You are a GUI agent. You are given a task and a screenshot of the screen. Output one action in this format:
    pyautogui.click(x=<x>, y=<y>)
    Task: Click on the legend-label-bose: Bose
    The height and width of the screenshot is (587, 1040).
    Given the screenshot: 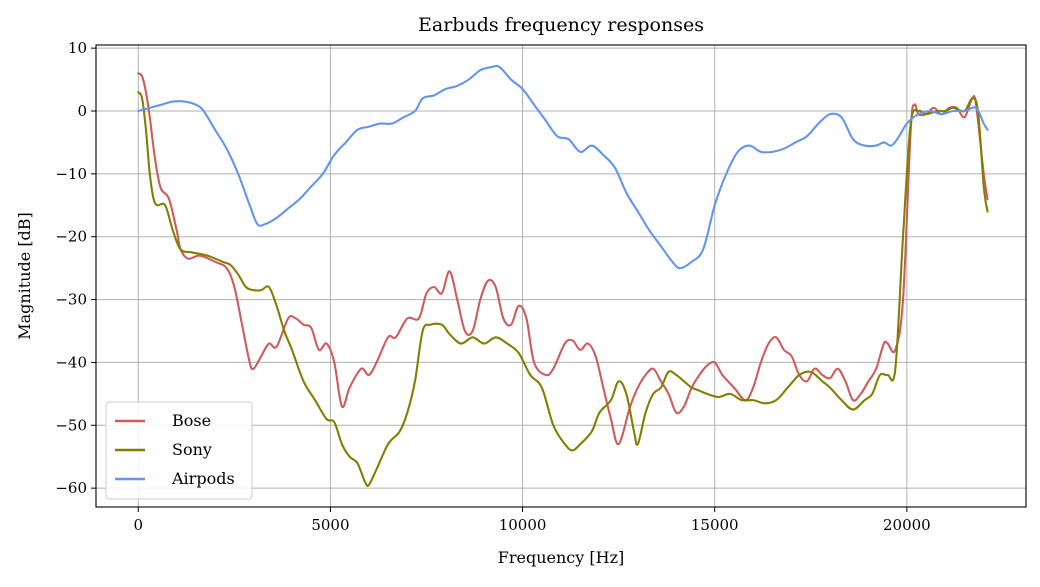 What is the action you would take?
    pyautogui.click(x=191, y=420)
    